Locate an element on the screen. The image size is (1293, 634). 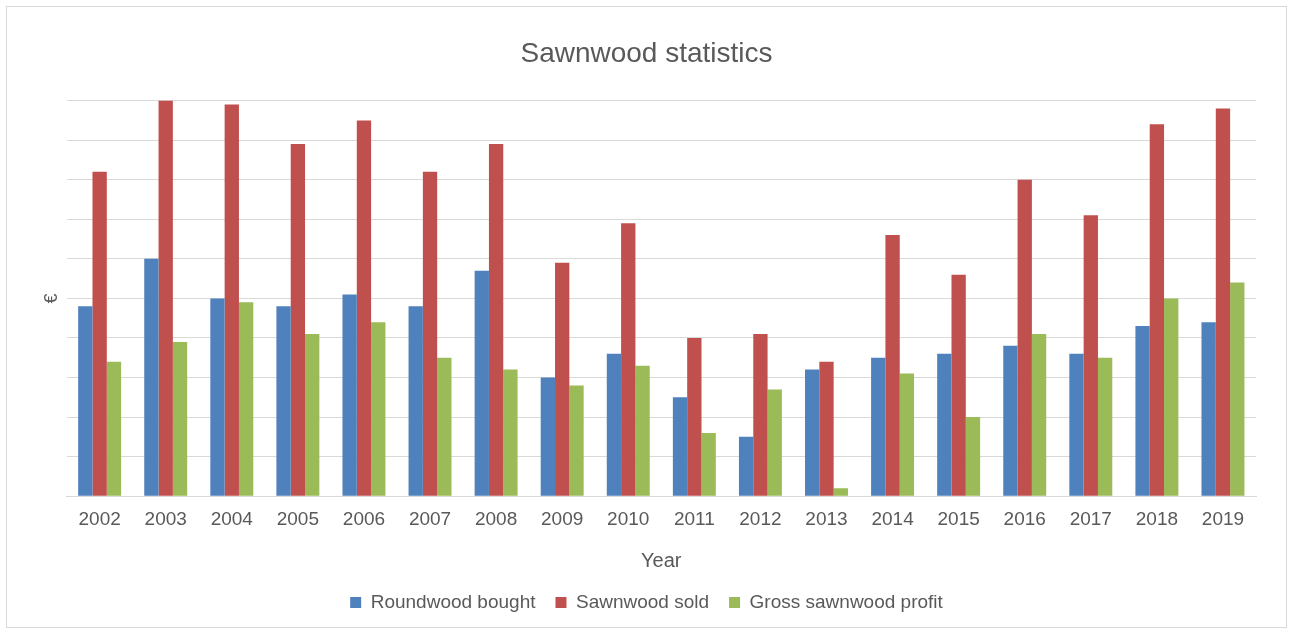
x-tick-label: 2014 is located at coordinates (893, 518).